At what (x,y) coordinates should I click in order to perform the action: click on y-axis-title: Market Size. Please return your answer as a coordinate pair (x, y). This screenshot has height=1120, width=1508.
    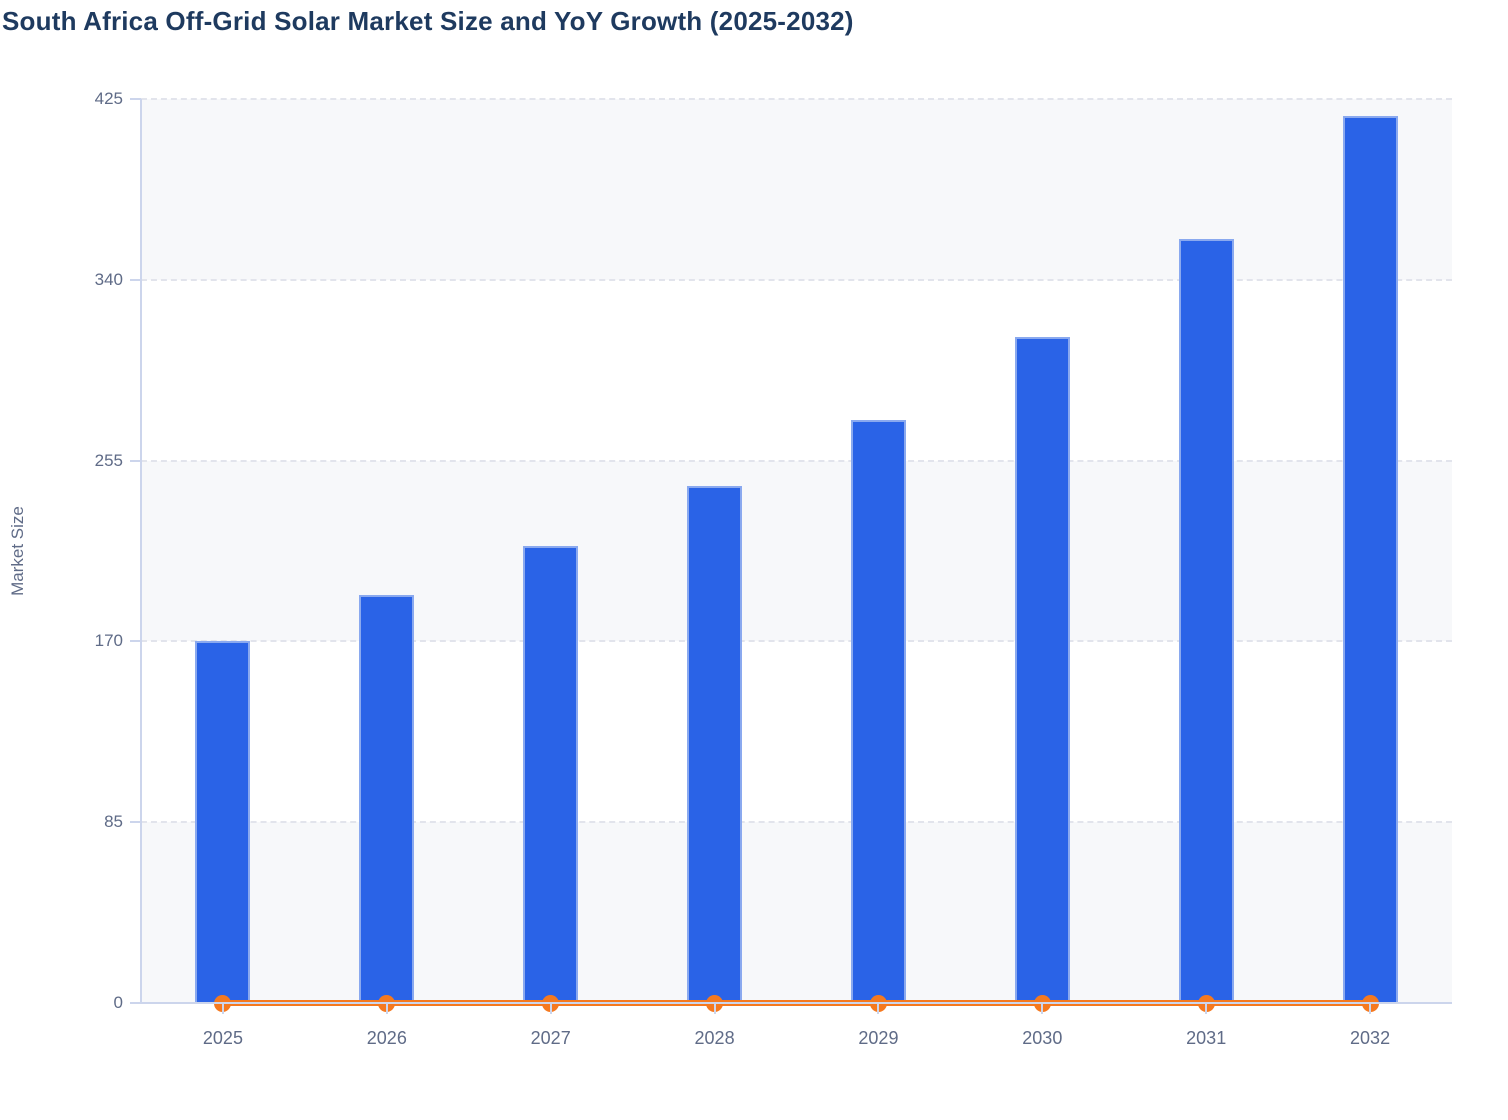
    Looking at the image, I should click on (17, 551).